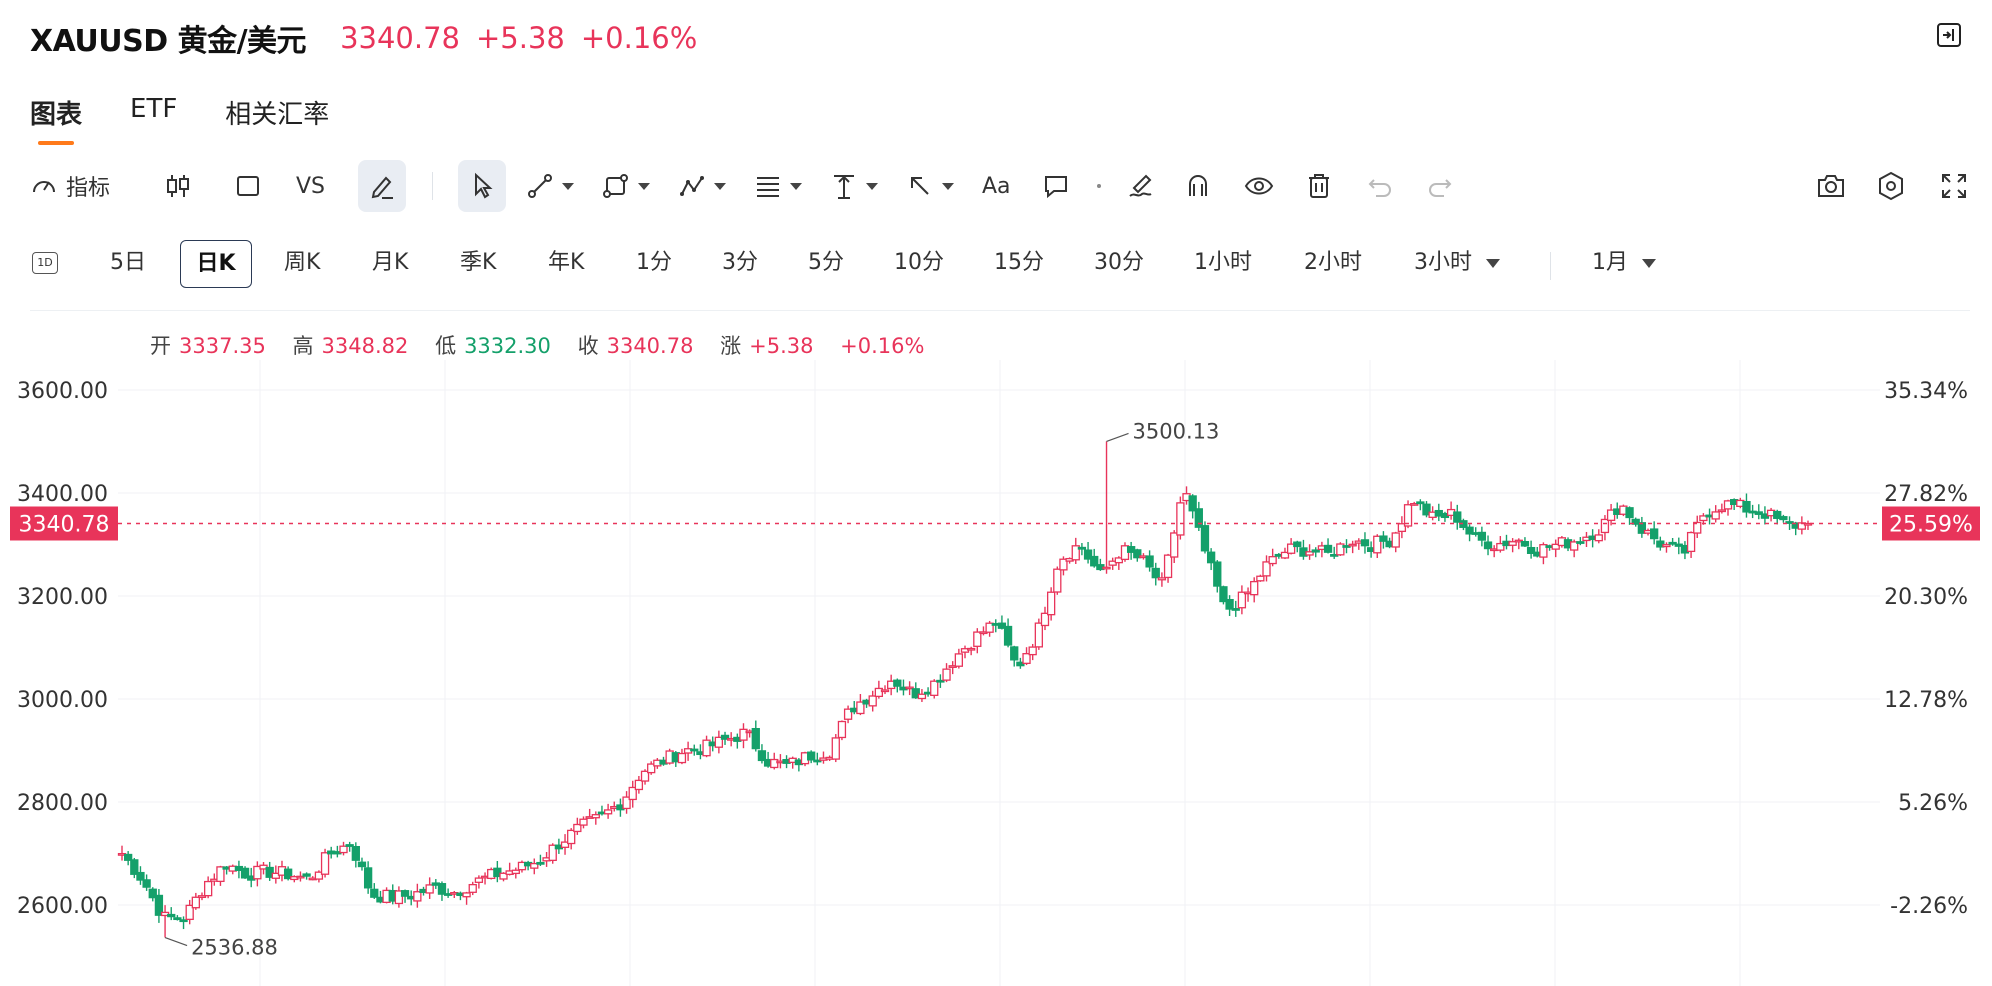 The image size is (1992, 986). I want to click on period-15min: 15分, so click(1019, 262).